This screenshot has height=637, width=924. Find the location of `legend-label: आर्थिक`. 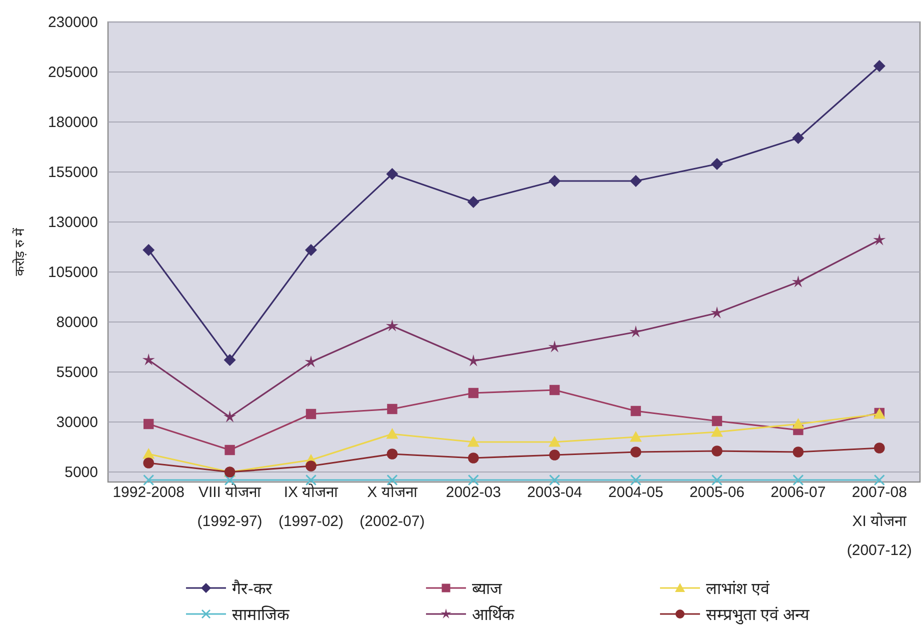

legend-label: आर्थिक is located at coordinates (493, 614).